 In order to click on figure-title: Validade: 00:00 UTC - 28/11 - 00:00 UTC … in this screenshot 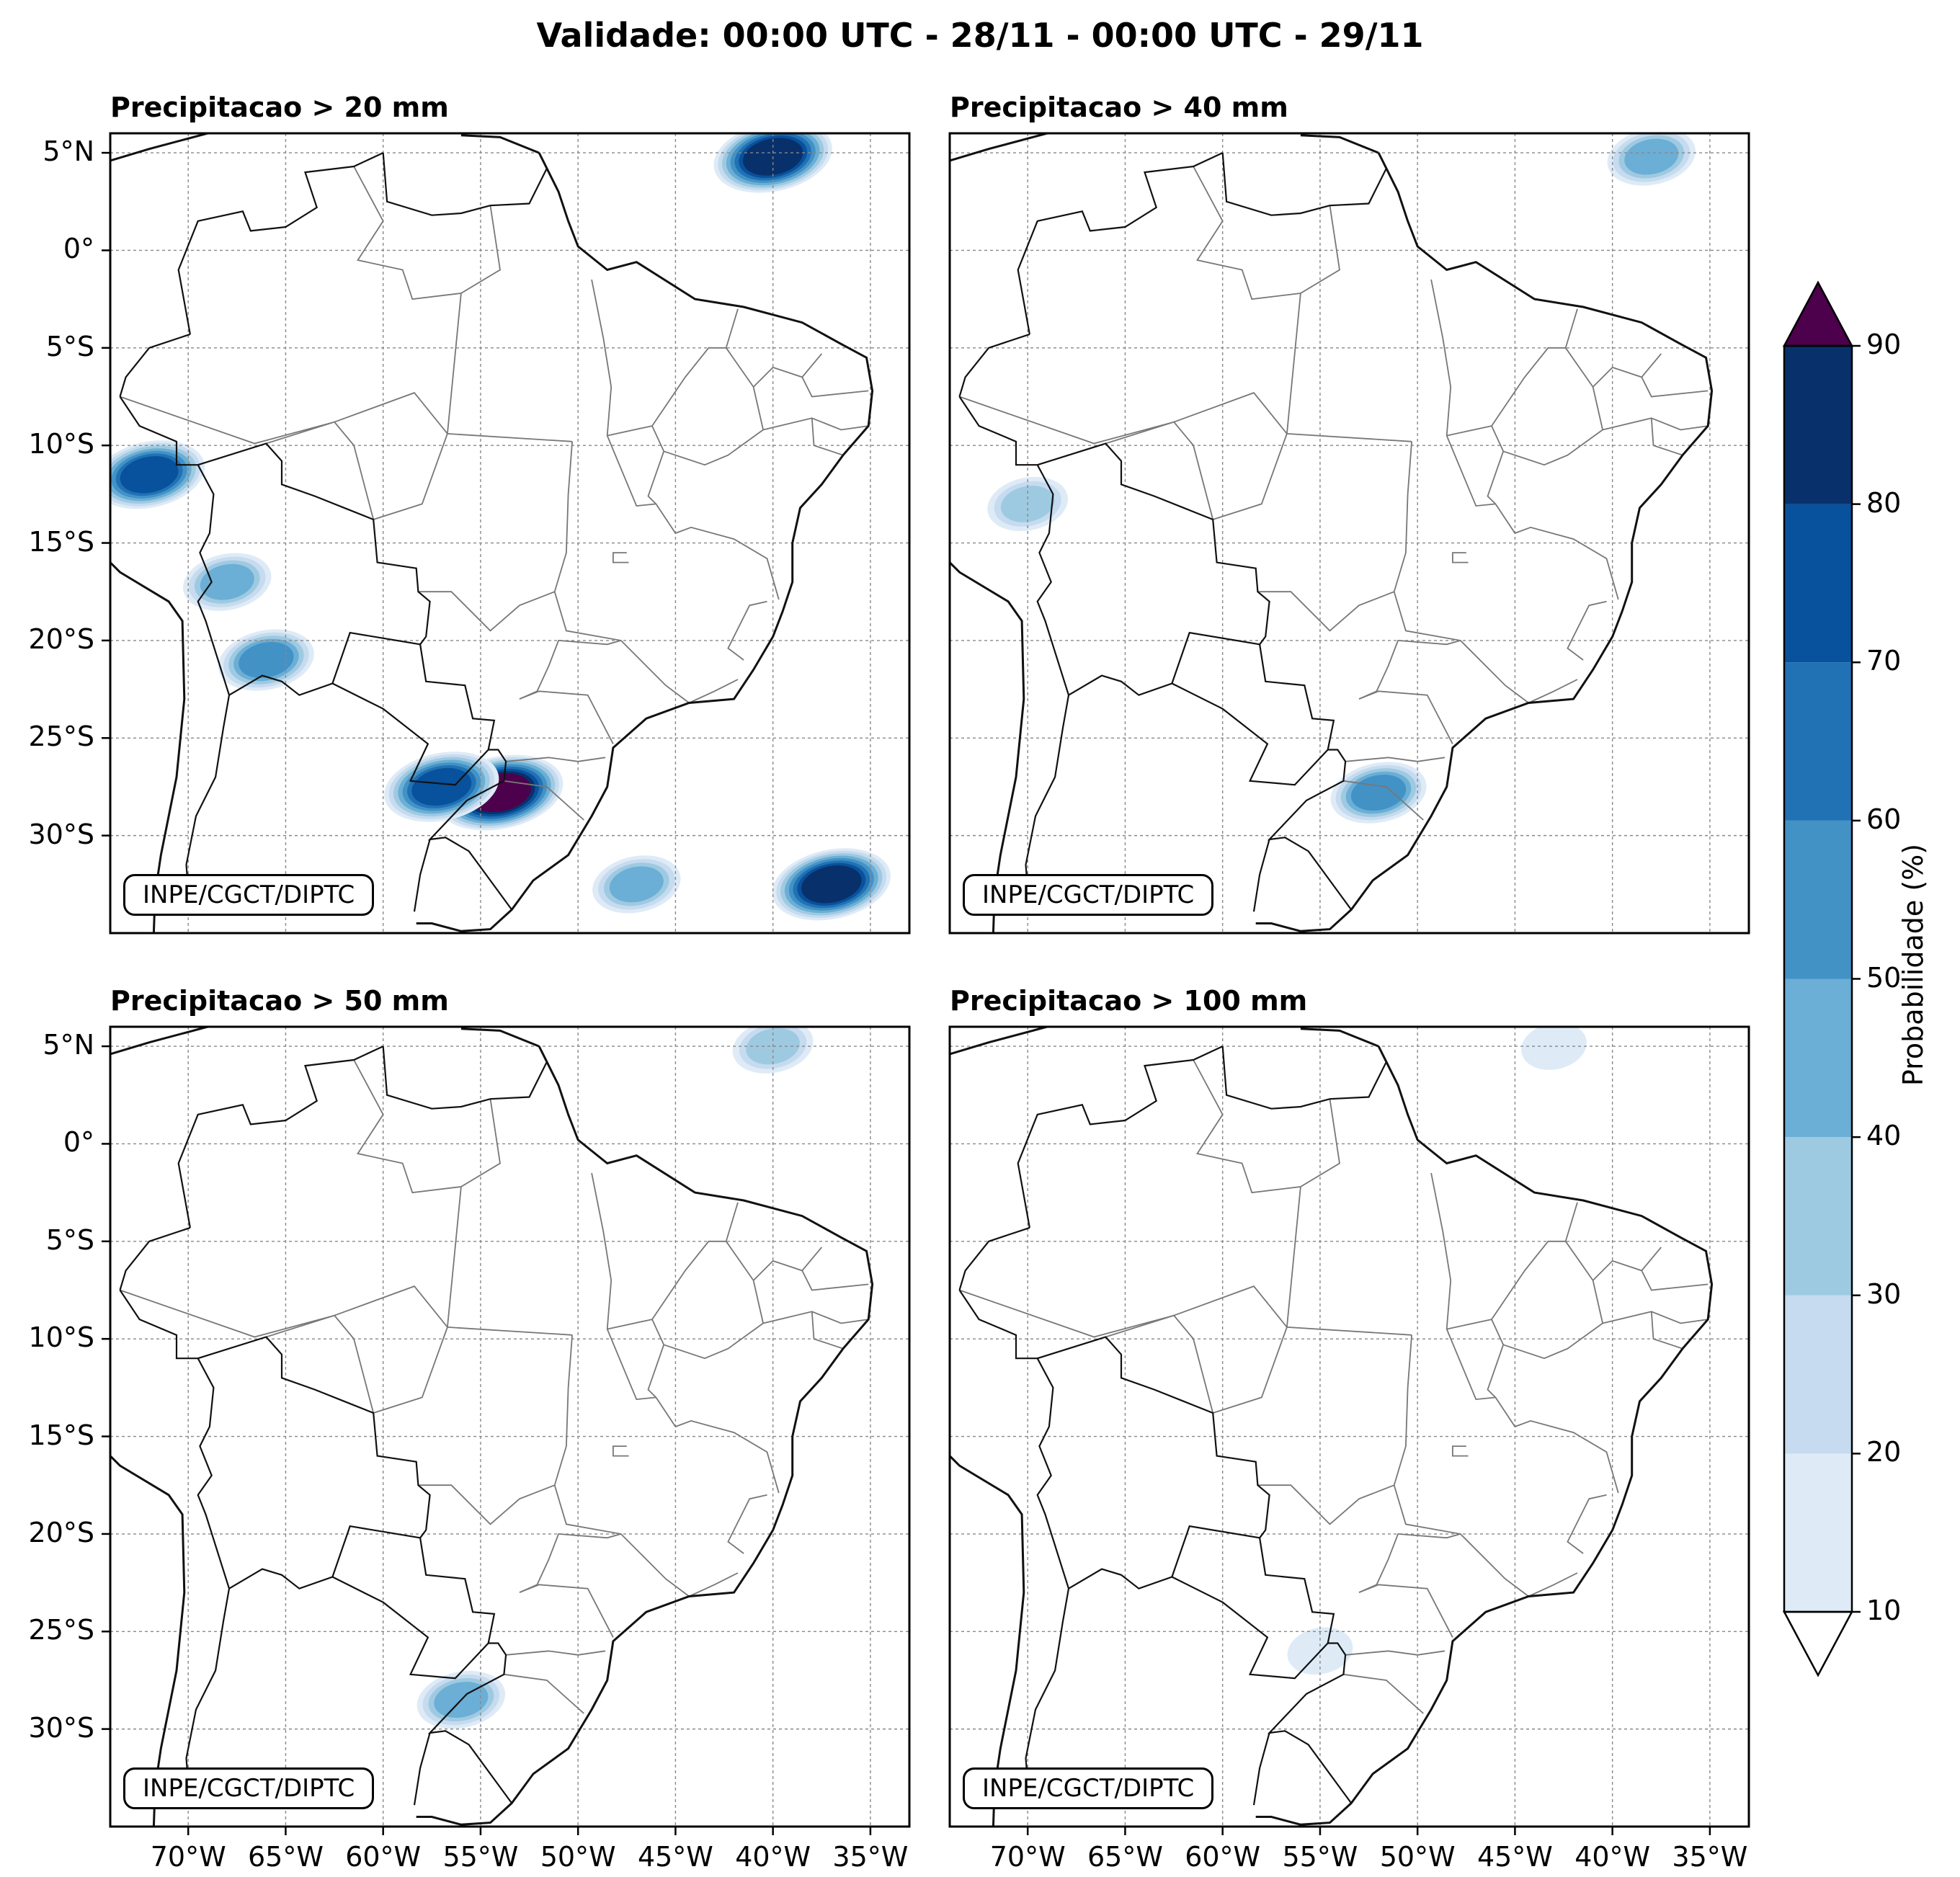, I will do `click(980, 35)`.